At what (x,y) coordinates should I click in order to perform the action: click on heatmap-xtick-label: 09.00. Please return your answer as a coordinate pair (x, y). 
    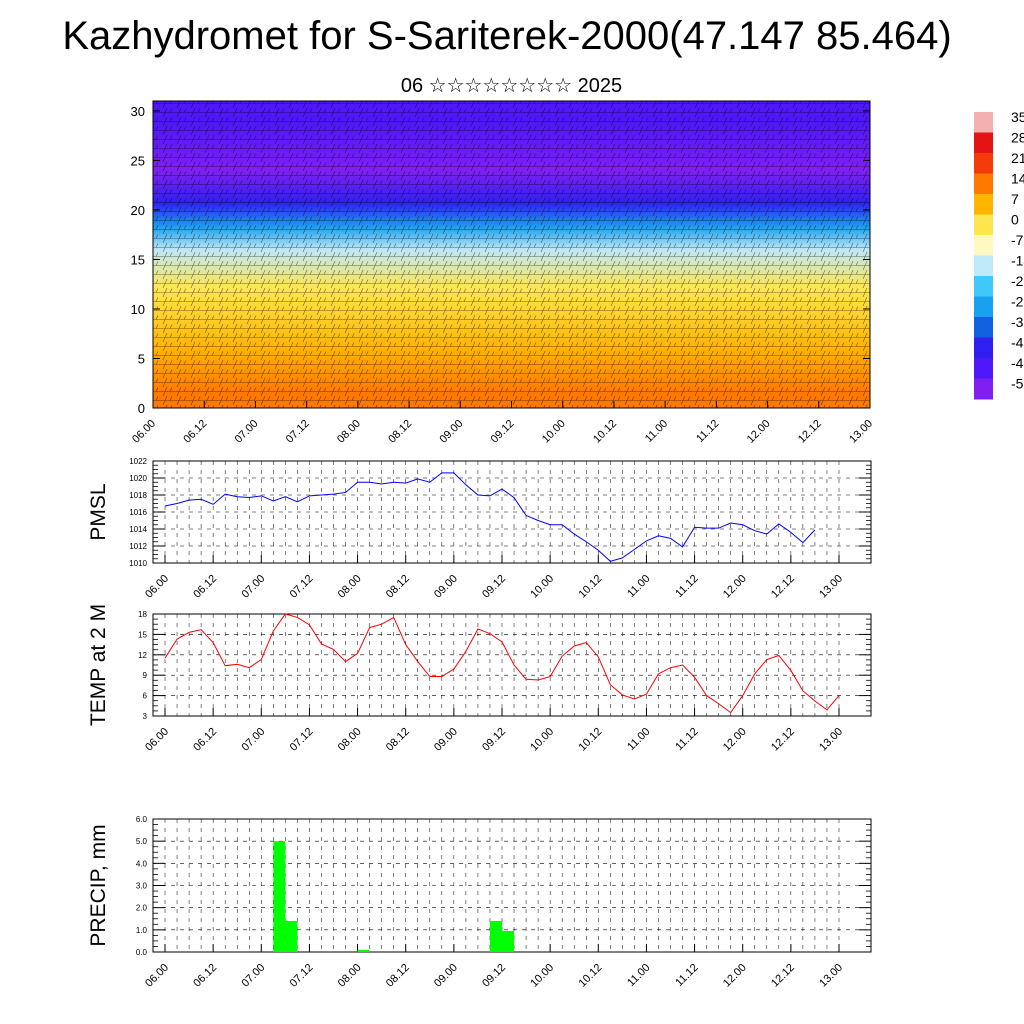
    Looking at the image, I should click on (451, 432).